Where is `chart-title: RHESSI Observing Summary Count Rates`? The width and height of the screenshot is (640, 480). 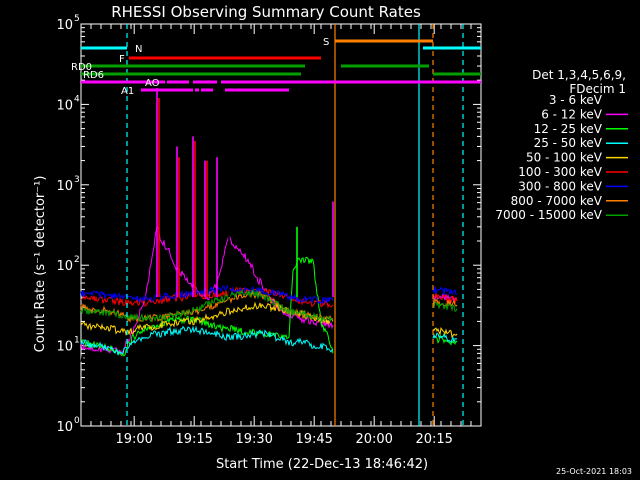 chart-title: RHESSI Observing Summary Count Rates is located at coordinates (266, 12).